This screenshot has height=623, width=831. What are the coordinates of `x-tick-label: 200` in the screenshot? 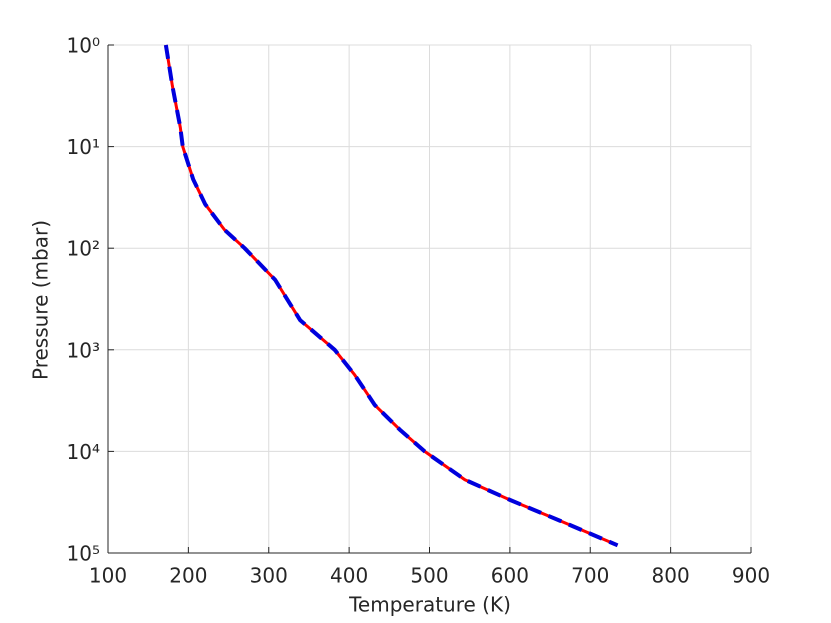 It's located at (188, 576).